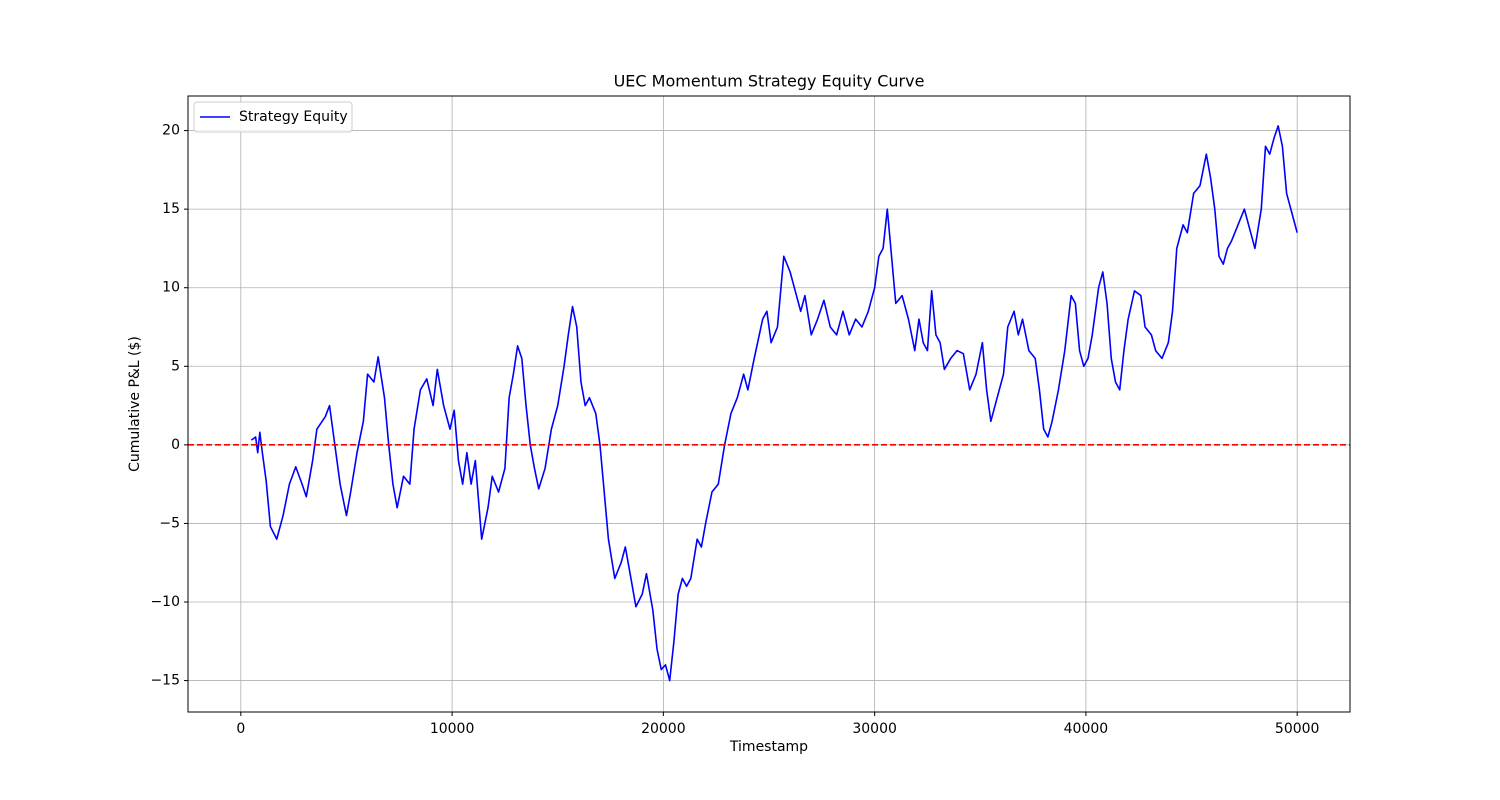 The height and width of the screenshot is (800, 1500). What do you see at coordinates (293, 117) in the screenshot?
I see `legend-label: Strategy Equity` at bounding box center [293, 117].